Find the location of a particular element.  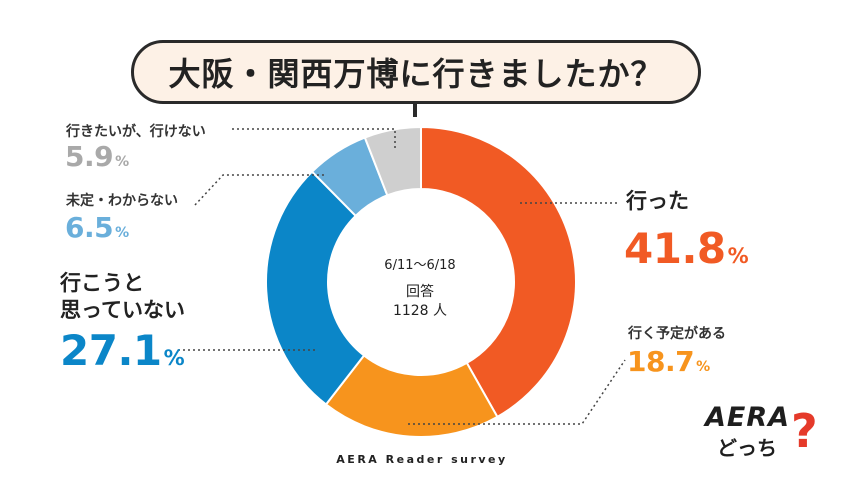

slice-want-cannot is located at coordinates (392, 161).